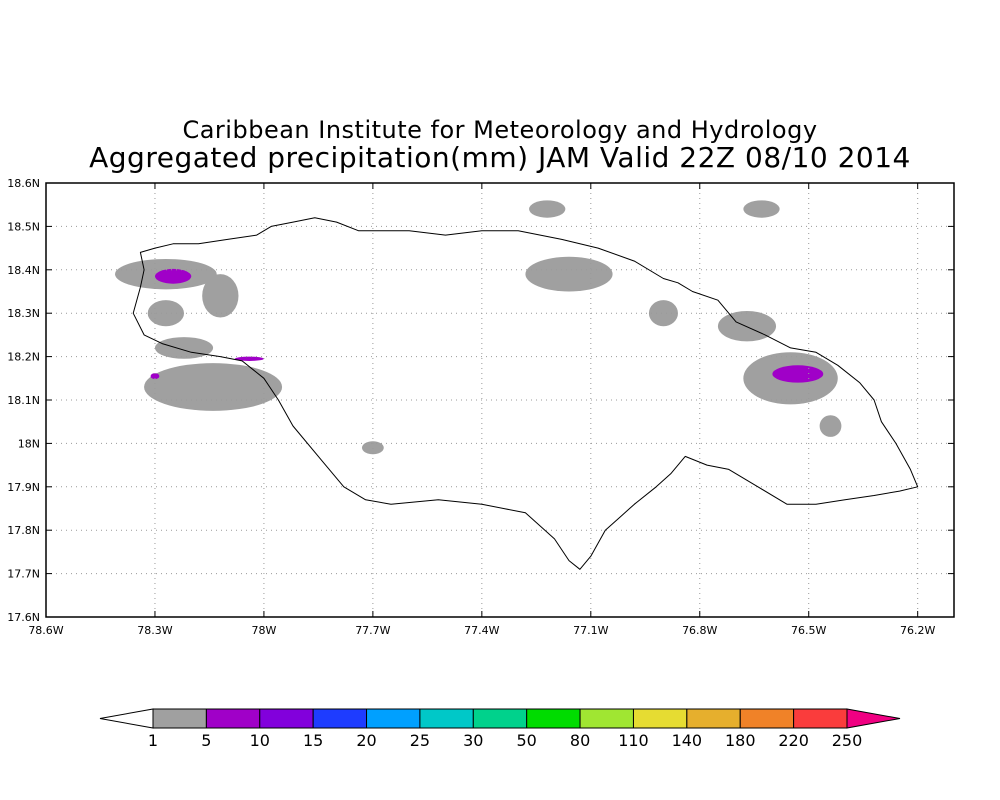 The height and width of the screenshot is (800, 1000). What do you see at coordinates (23, 226) in the screenshot?
I see `lat-tick-label: 18.5N` at bounding box center [23, 226].